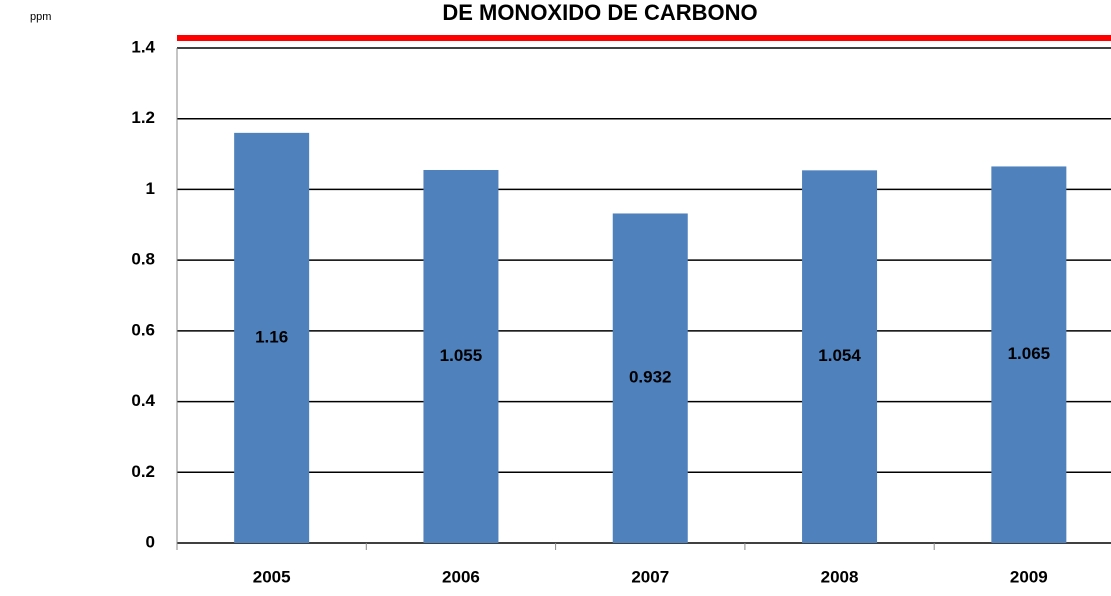 This screenshot has height=596, width=1111. I want to click on y-tick-label: 0.8, so click(143, 259).